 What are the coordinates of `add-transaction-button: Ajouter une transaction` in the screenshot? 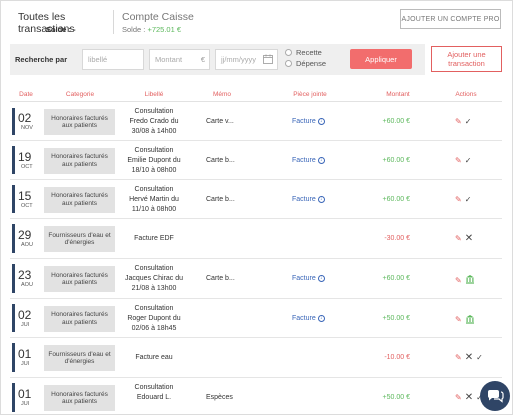 It's located at (466, 59).